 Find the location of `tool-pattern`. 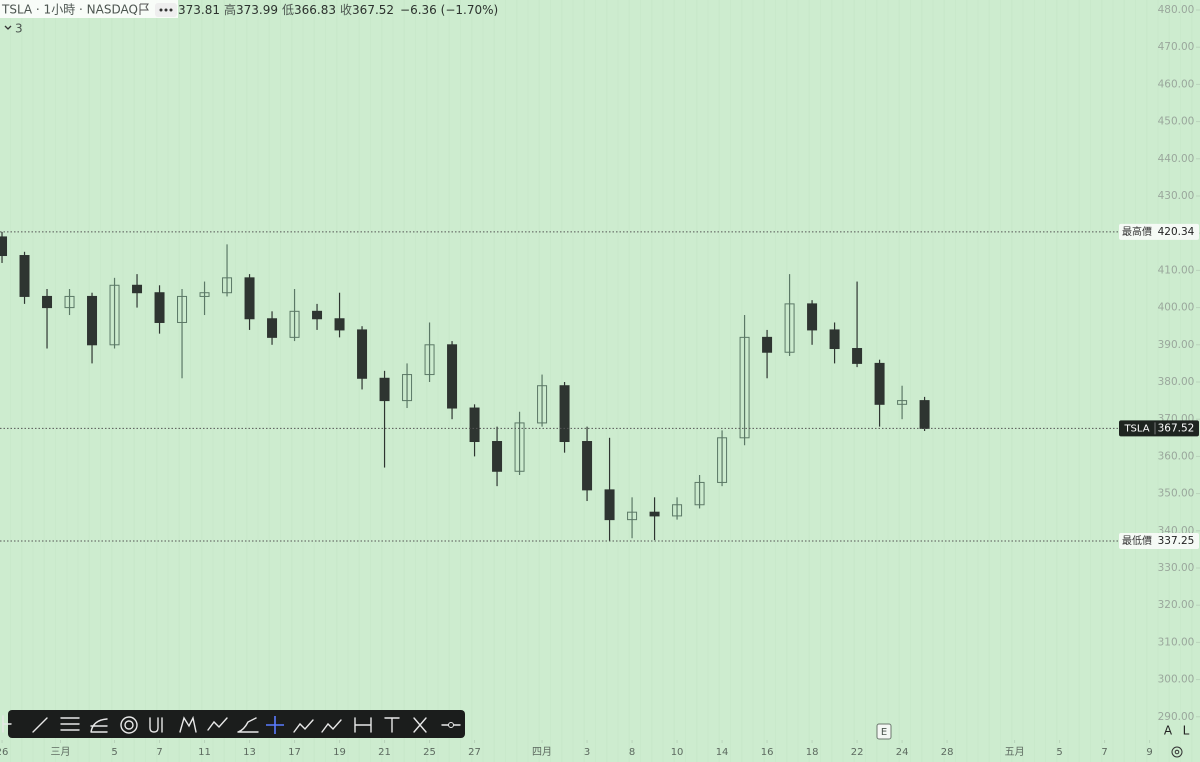

tool-pattern is located at coordinates (188, 724).